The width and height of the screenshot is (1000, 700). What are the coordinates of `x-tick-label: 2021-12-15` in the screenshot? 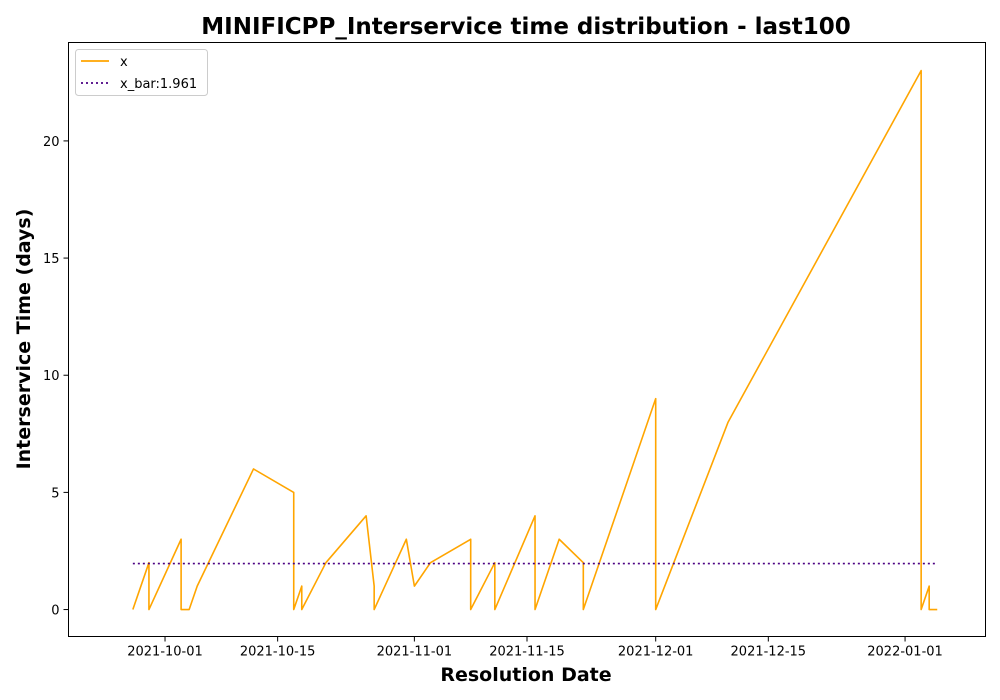 It's located at (769, 652).